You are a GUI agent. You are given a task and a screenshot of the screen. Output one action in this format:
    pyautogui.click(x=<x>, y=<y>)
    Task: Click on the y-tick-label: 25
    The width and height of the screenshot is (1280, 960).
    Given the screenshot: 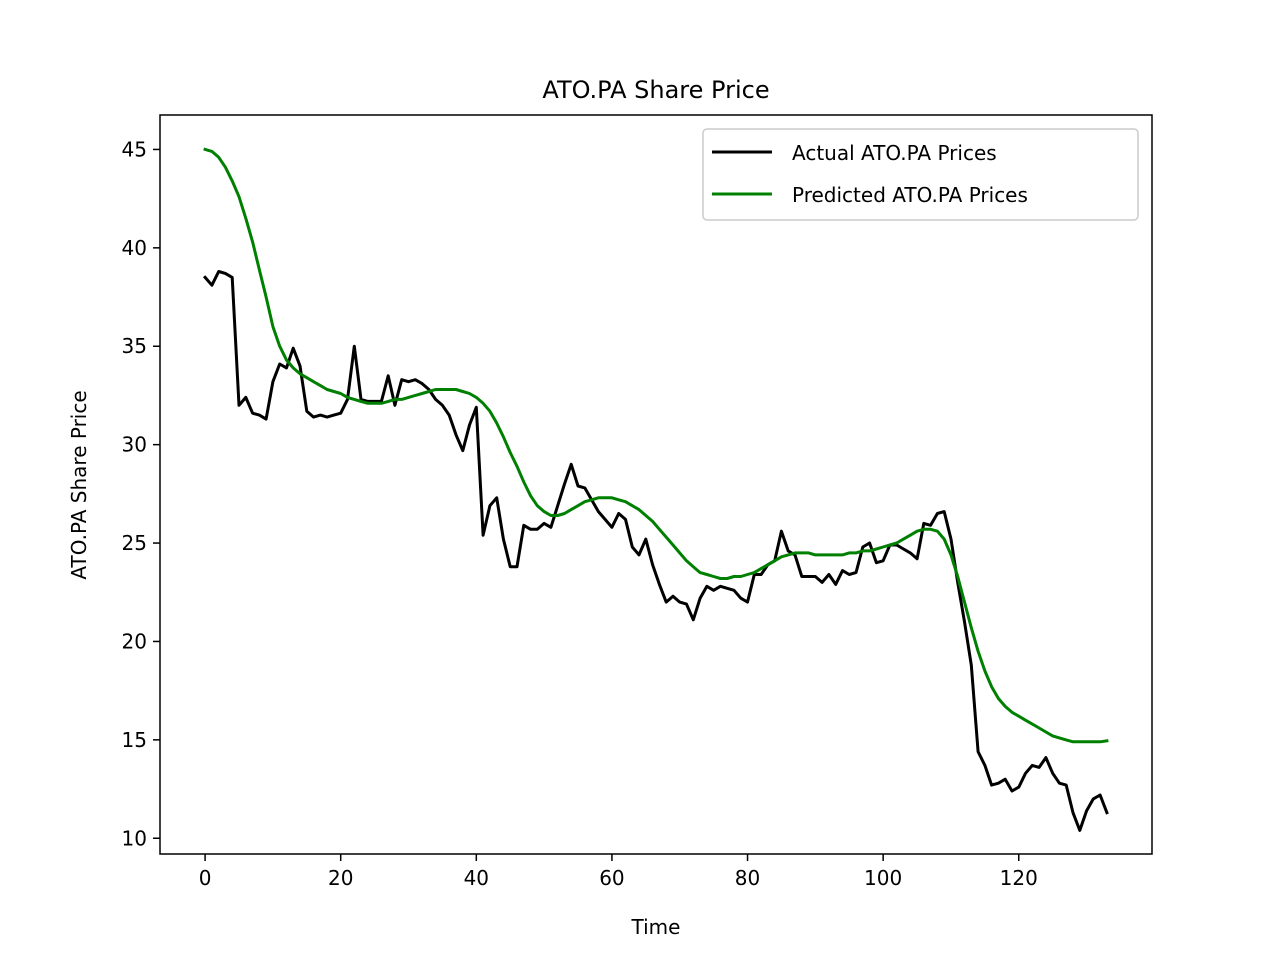 What is the action you would take?
    pyautogui.click(x=134, y=543)
    